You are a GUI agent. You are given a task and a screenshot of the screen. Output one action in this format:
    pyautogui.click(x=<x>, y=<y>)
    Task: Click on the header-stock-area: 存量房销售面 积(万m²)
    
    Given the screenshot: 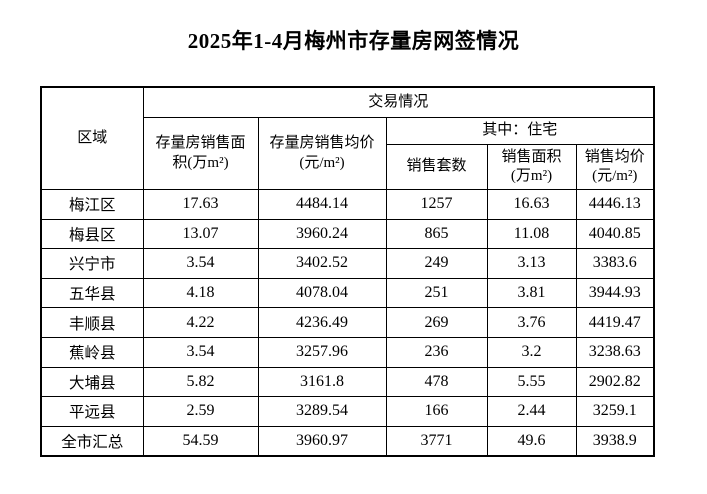 What is the action you would take?
    pyautogui.click(x=200, y=153)
    